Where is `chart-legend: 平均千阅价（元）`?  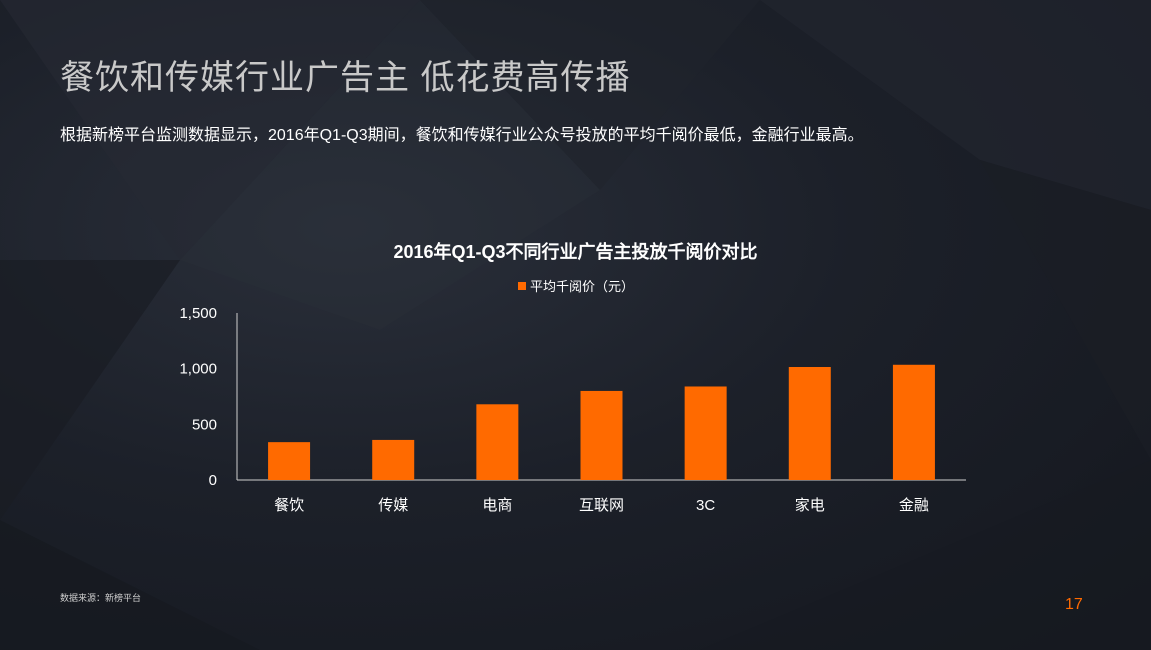
chart-legend: 平均千阅价（元） is located at coordinates (576, 285).